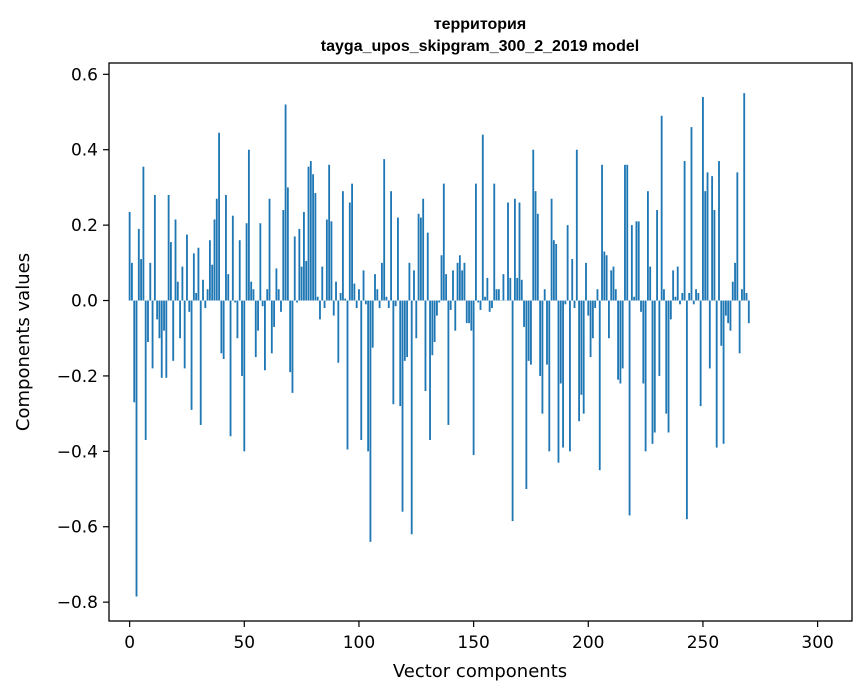  I want to click on x-axis-label: Vector components, so click(480, 671).